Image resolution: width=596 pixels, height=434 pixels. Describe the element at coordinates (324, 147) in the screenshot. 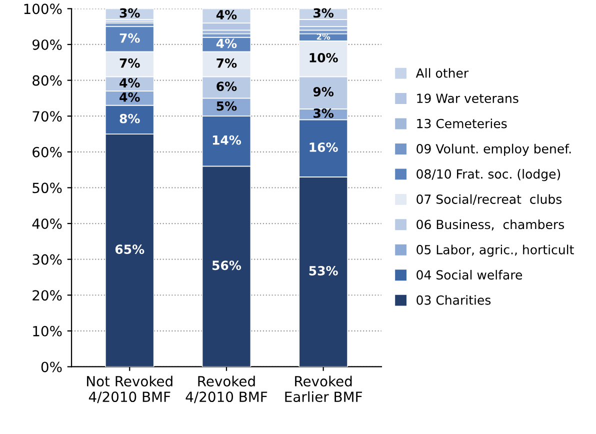

I see `data-label: 16%` at that location.